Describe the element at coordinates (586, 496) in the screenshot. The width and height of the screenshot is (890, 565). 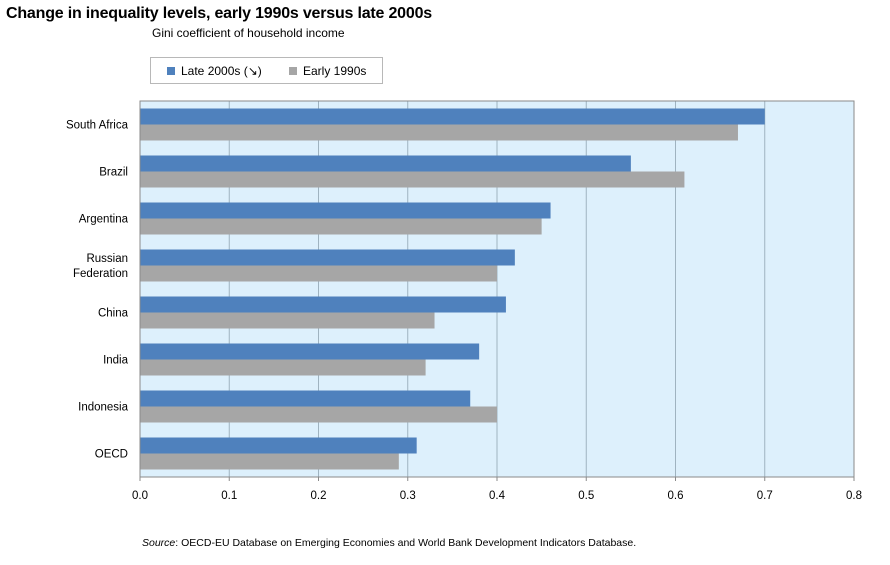
I see `x-tick-label: 0.5` at that location.